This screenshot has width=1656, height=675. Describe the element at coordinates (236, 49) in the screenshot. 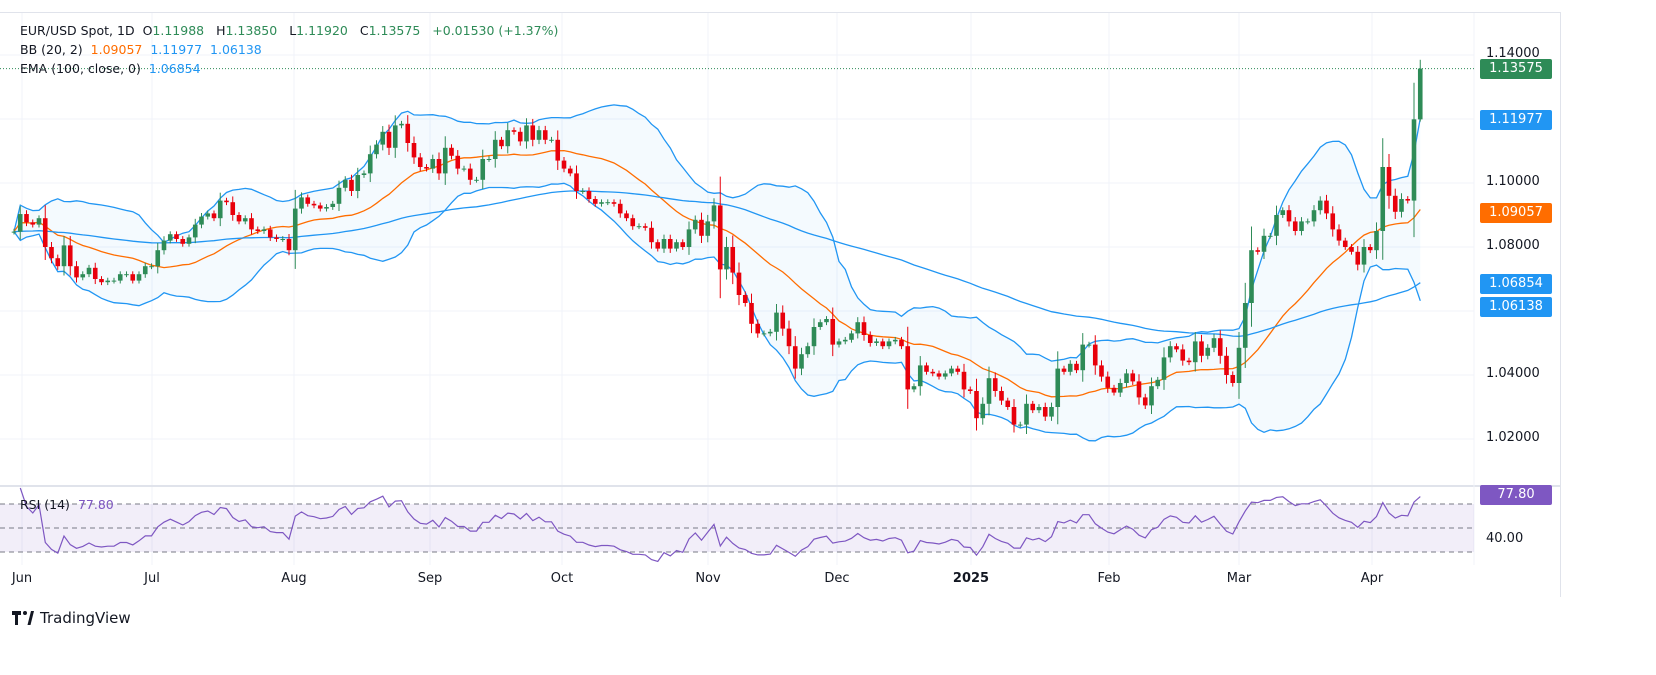

I see `legend-bb-lower: 1.06138` at that location.